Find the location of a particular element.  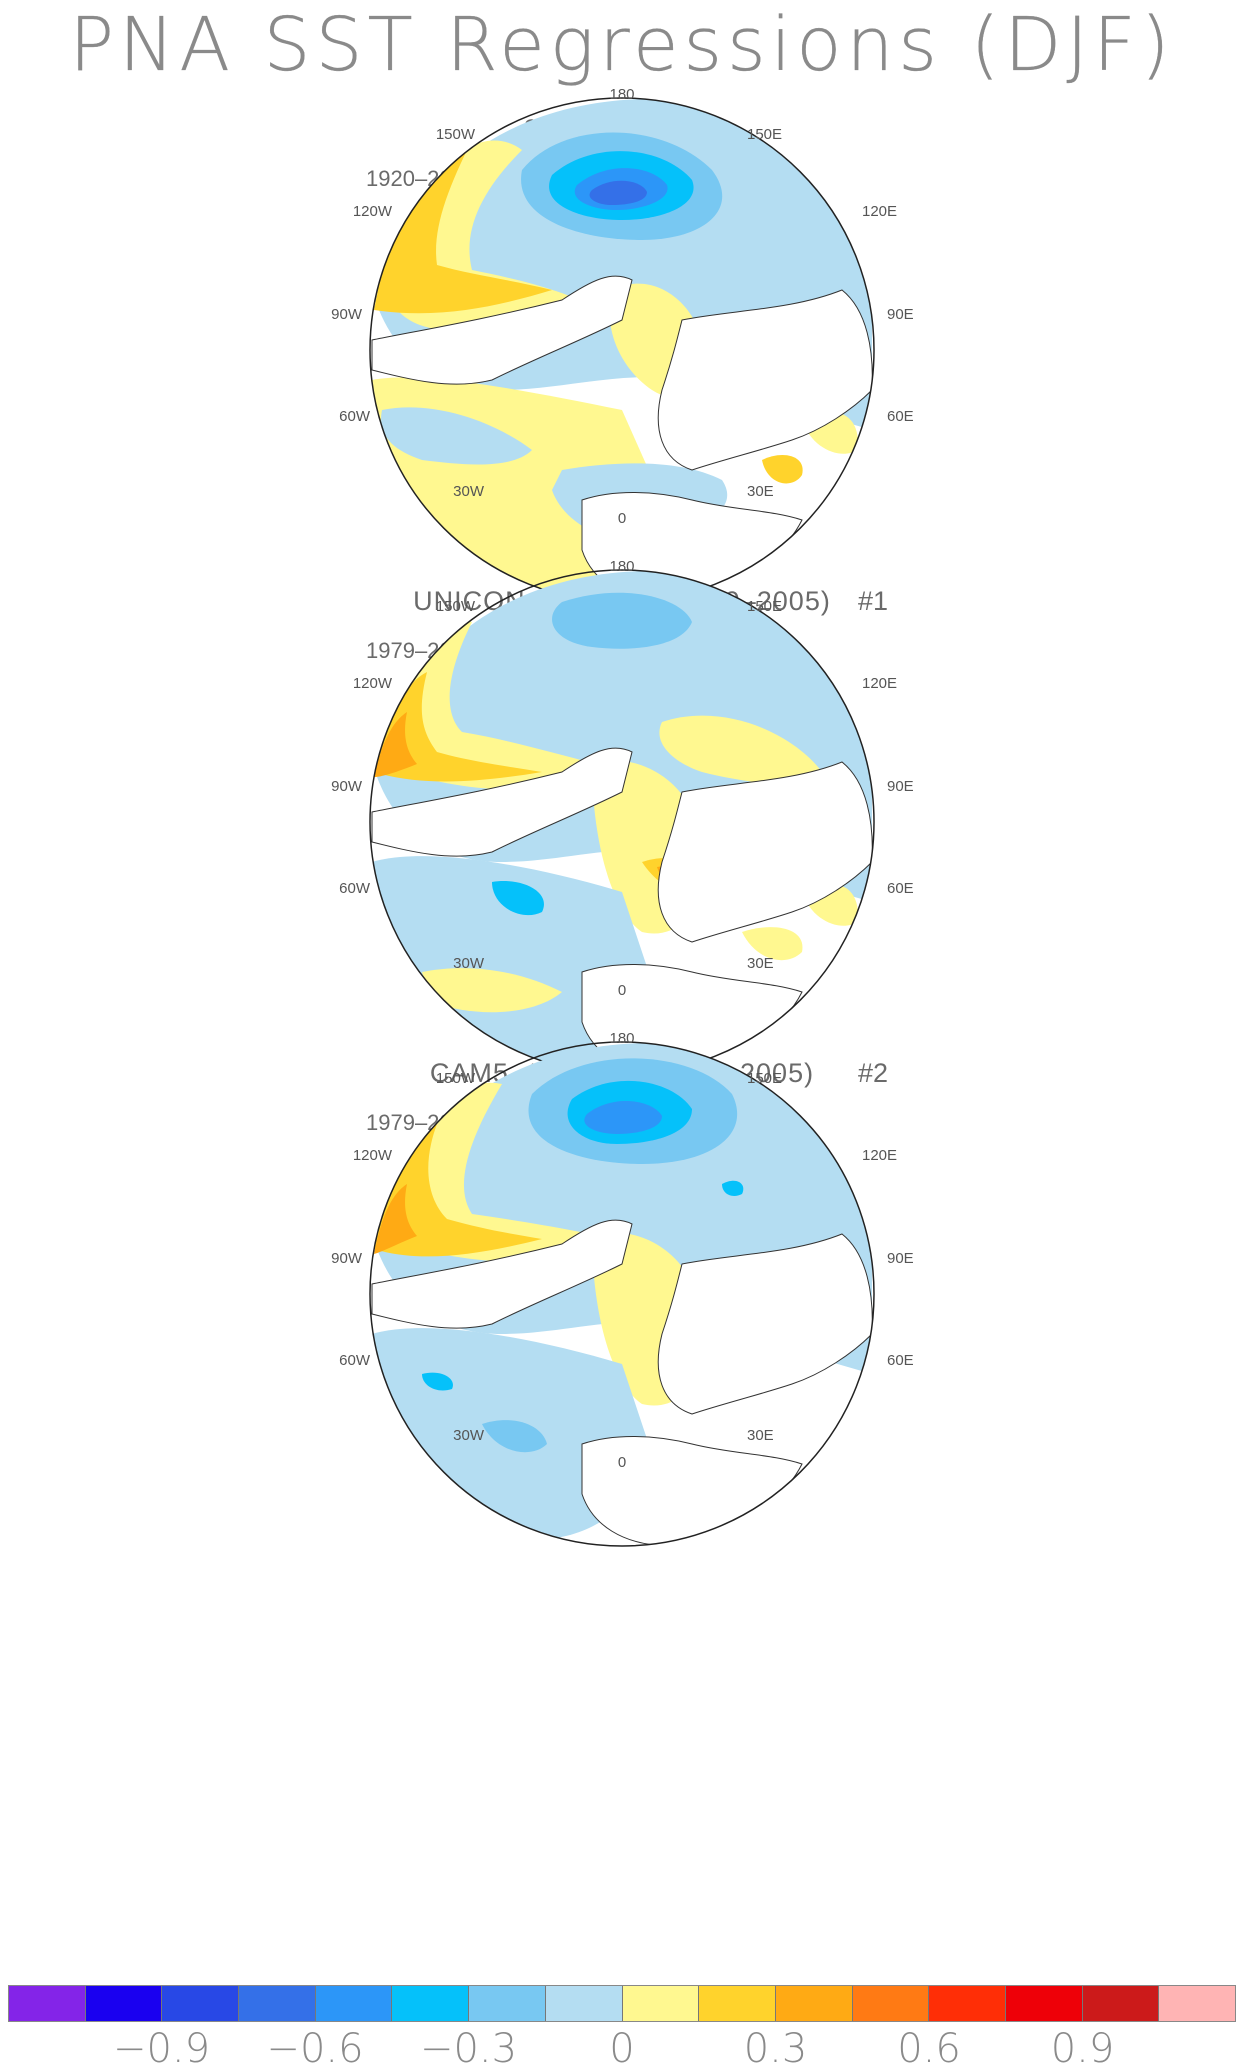

colorbar-tick-label: −0.6 is located at coordinates (315, 2049).